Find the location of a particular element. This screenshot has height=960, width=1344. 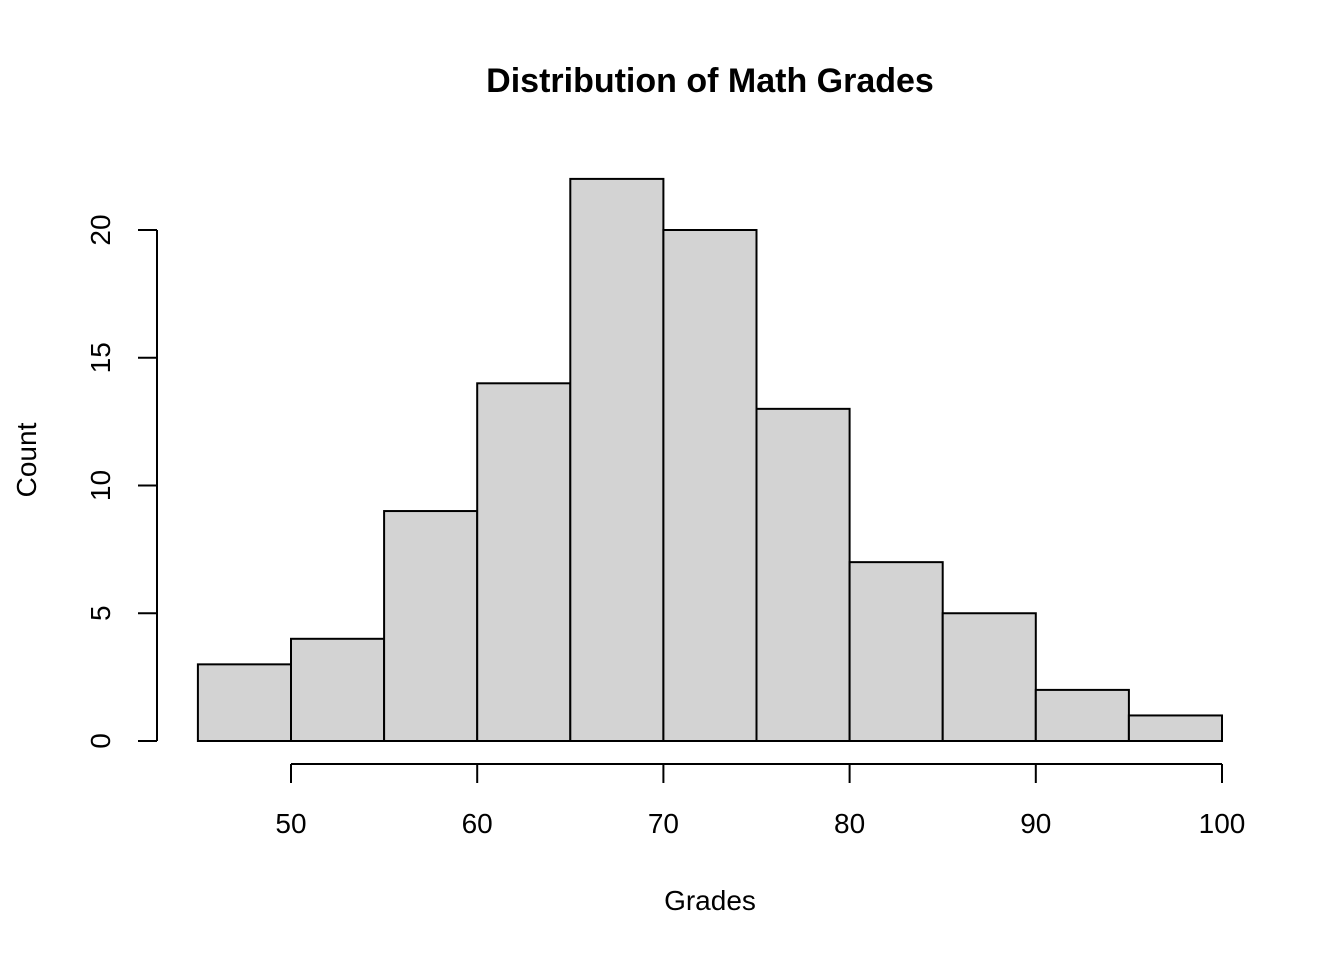

y-tick-label-0: 0 is located at coordinates (100, 741).